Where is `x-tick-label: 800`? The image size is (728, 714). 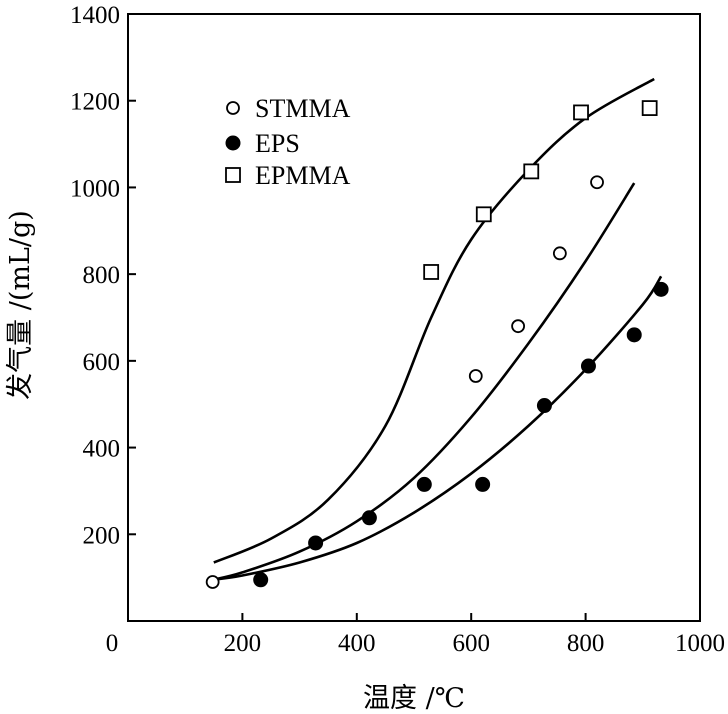 x-tick-label: 800 is located at coordinates (586, 643).